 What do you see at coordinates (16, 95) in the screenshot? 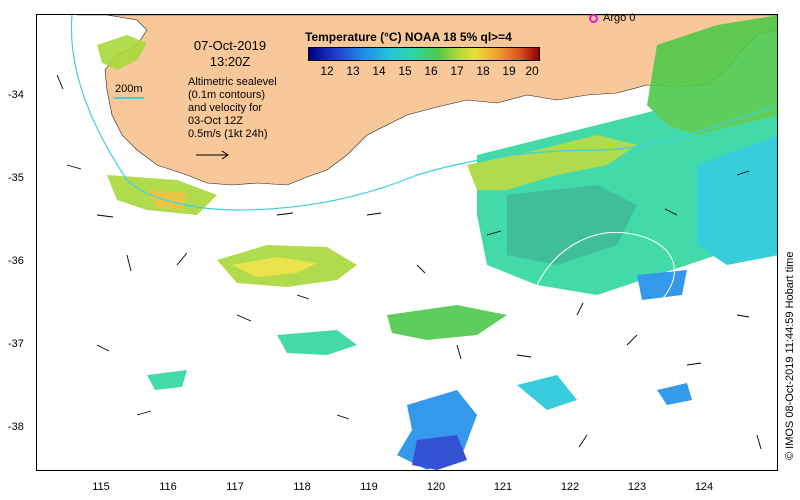
I see `y-tick: -34` at bounding box center [16, 95].